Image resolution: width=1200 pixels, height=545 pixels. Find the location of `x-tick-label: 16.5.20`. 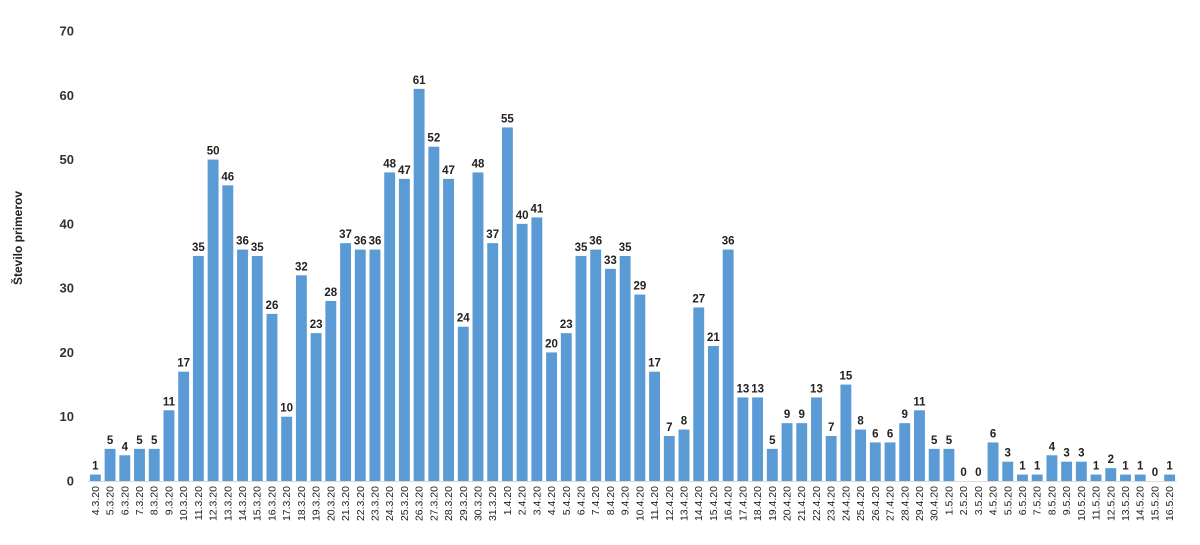

x-tick-label: 16.5.20 is located at coordinates (1170, 503).